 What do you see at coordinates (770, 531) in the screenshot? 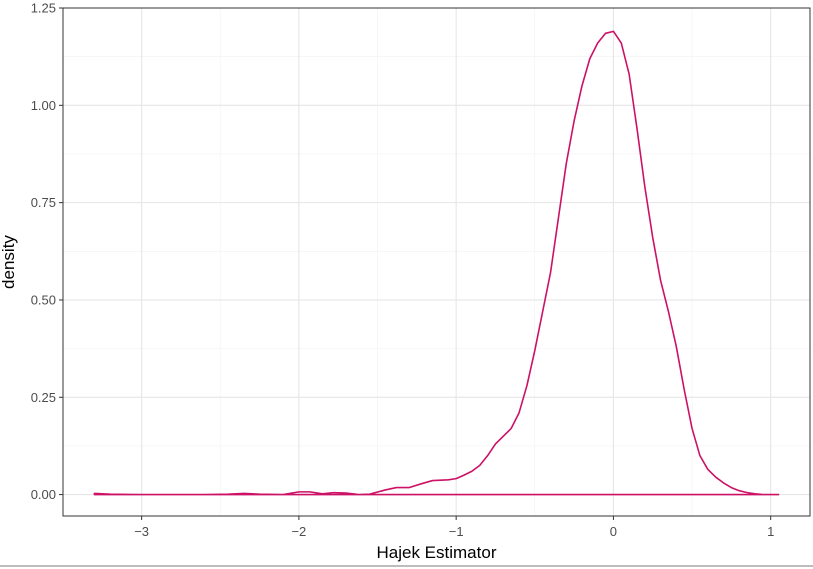
I see `x-tick-label: 1` at bounding box center [770, 531].